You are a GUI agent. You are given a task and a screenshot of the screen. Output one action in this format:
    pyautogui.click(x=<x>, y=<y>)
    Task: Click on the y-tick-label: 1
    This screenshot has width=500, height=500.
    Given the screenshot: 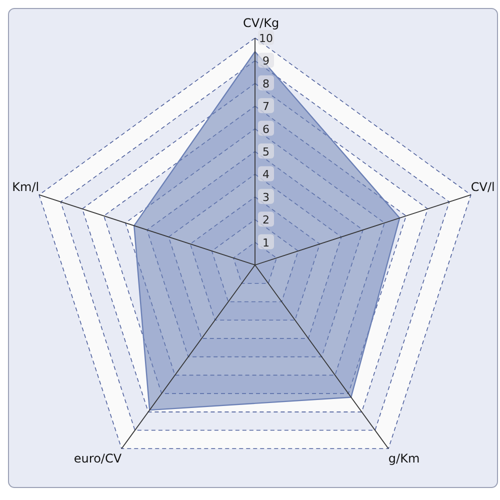 What is the action you would take?
    pyautogui.click(x=266, y=243)
    